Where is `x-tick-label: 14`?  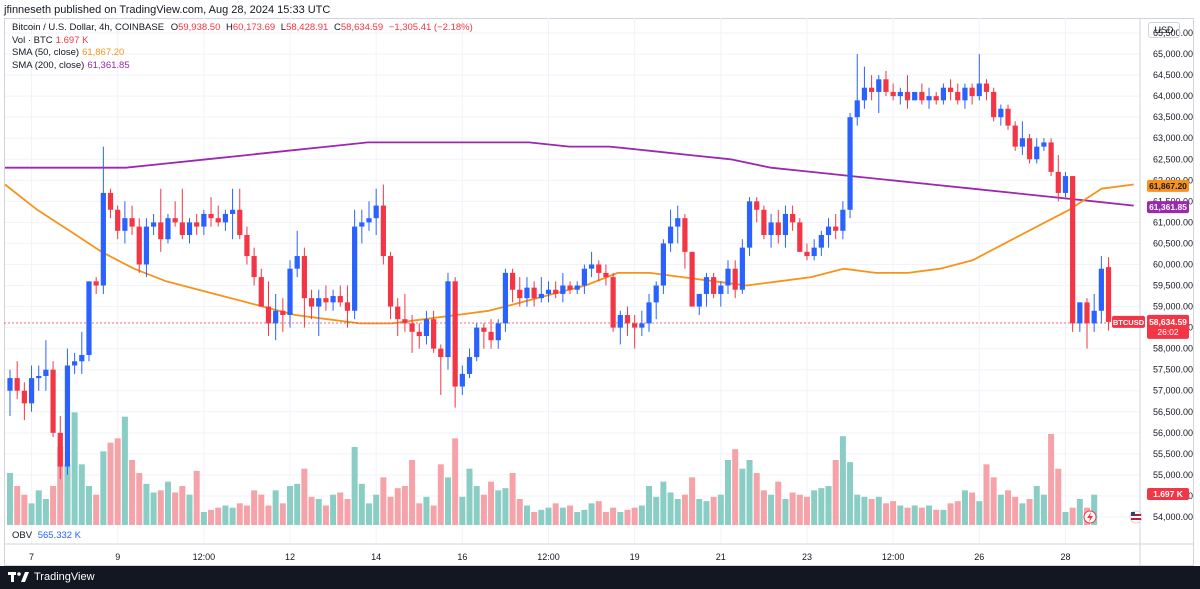 x-tick-label: 14 is located at coordinates (376, 557).